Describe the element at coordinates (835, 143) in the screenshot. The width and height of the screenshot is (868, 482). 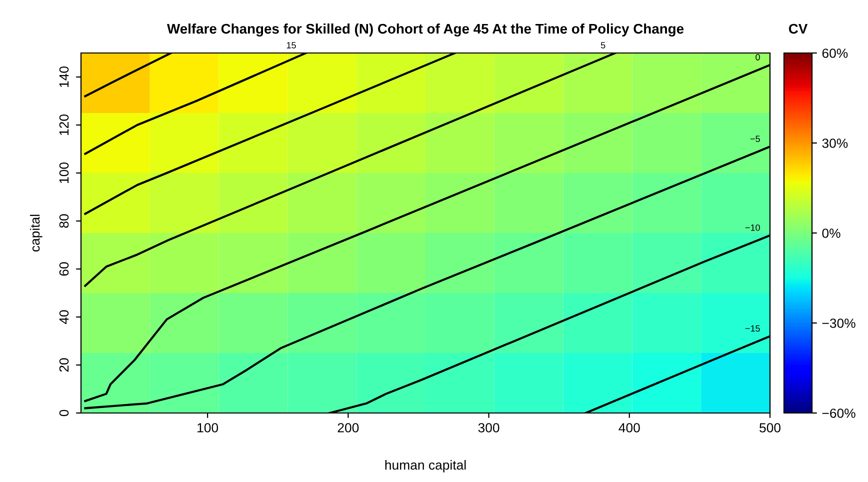
I see `color-bar-label: 30%` at that location.